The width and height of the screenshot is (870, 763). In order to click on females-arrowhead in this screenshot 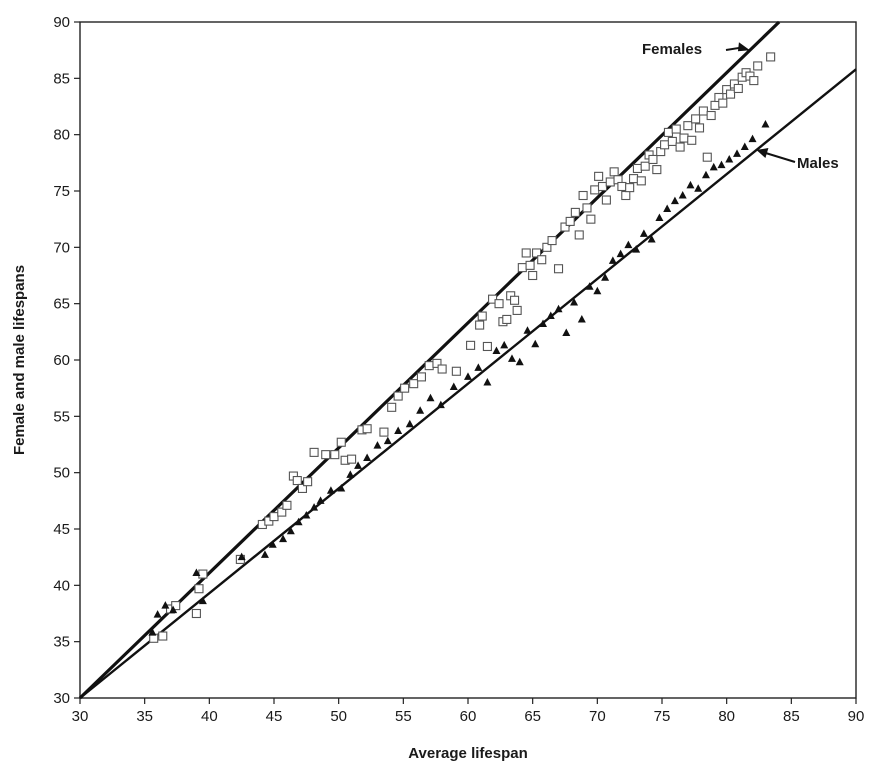, I will do `click(743, 47)`.